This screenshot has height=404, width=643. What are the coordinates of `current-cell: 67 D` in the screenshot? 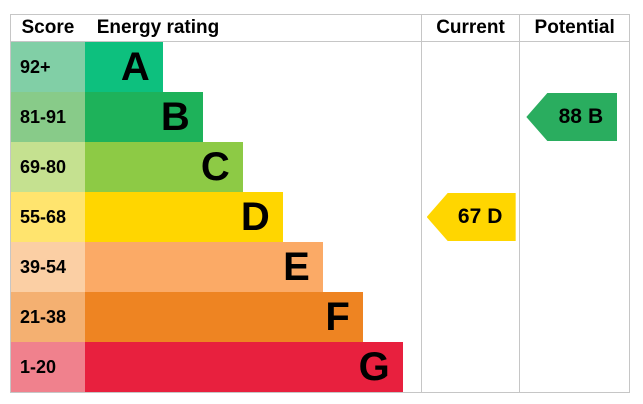 It's located at (470, 217).